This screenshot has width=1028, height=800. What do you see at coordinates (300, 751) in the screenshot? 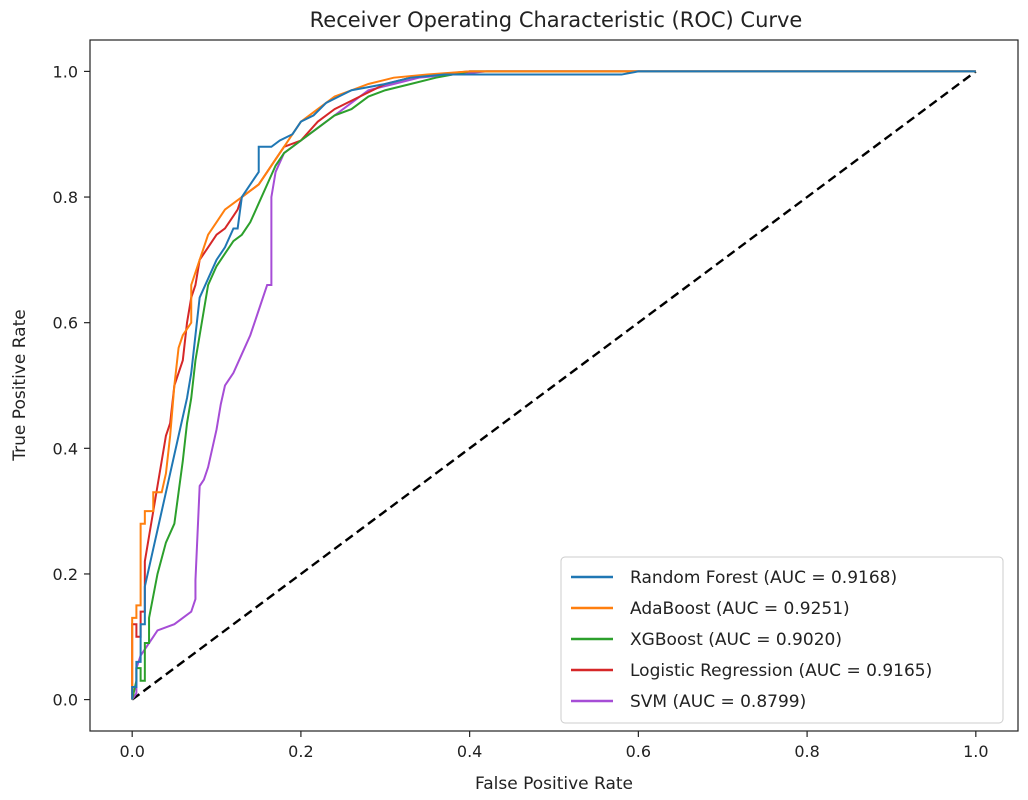
I see `x-tick-label: 0.2` at bounding box center [300, 751].